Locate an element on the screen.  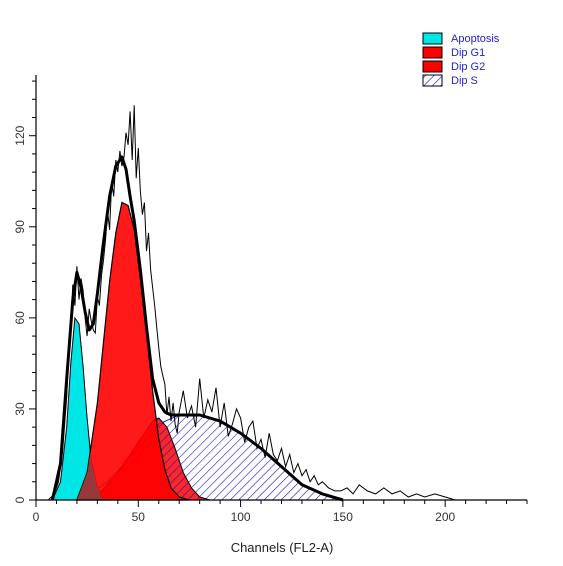
x-tick-label: 150 is located at coordinates (343, 517).